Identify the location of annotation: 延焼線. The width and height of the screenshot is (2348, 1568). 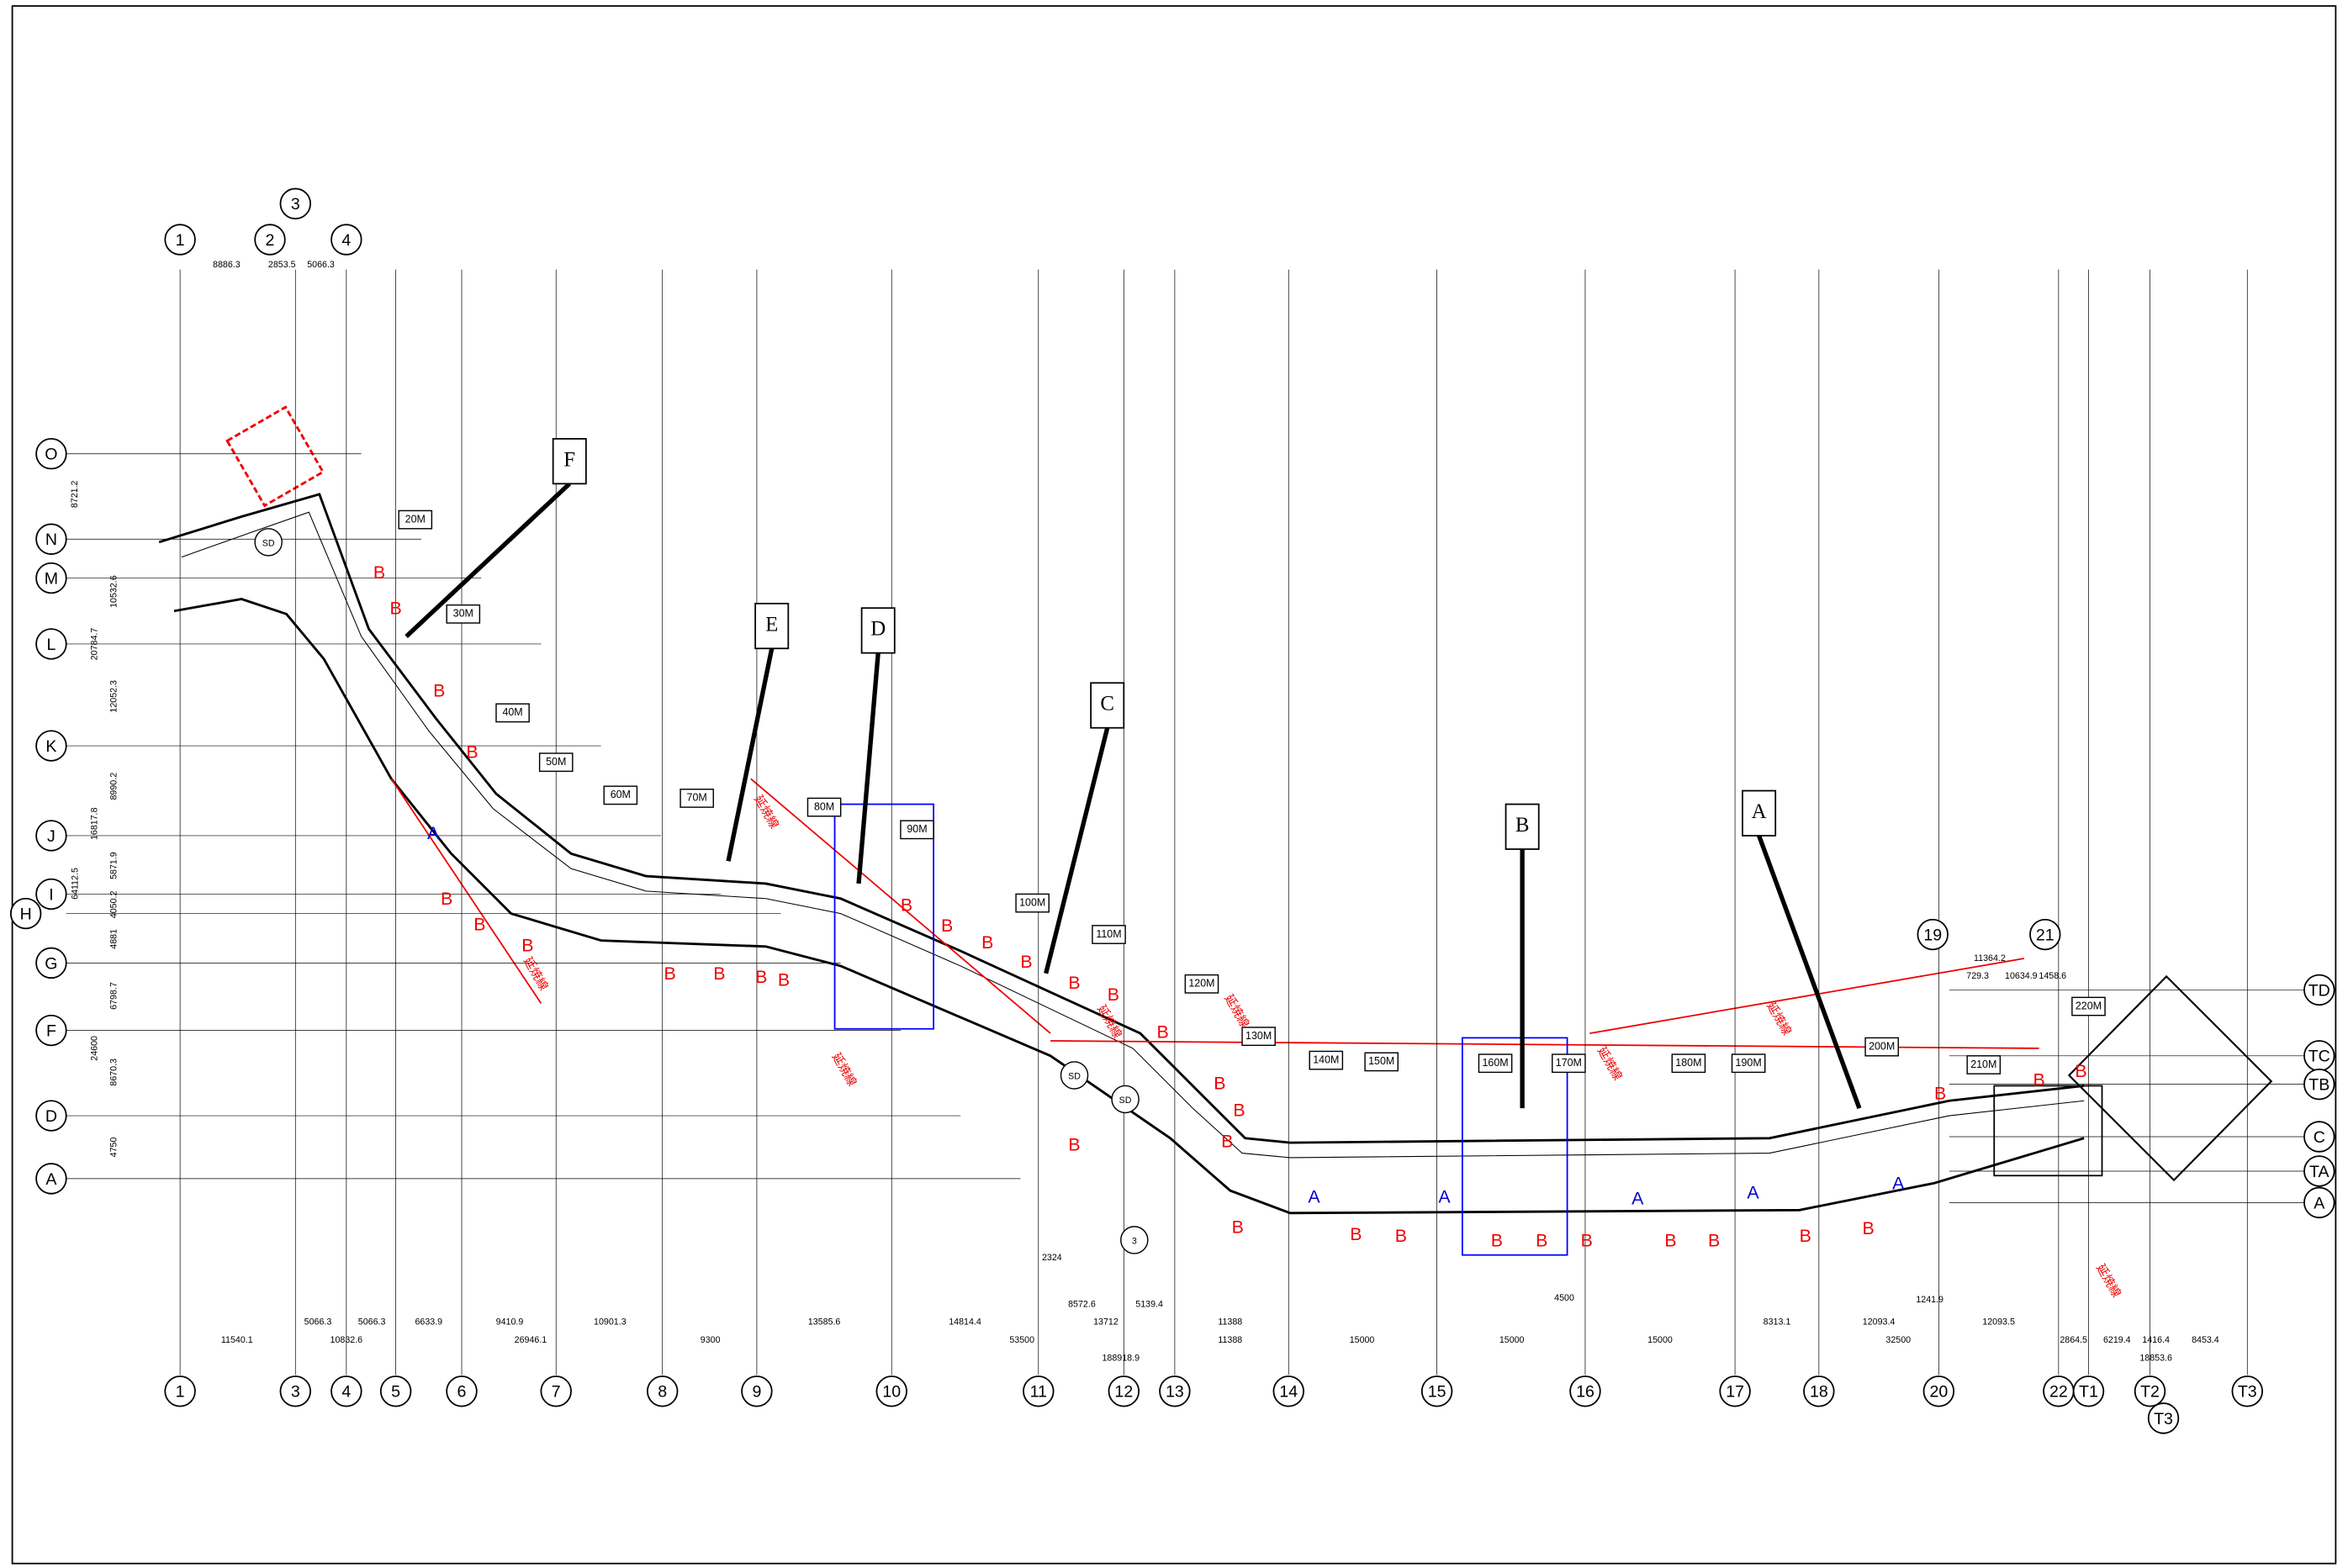
(536, 973).